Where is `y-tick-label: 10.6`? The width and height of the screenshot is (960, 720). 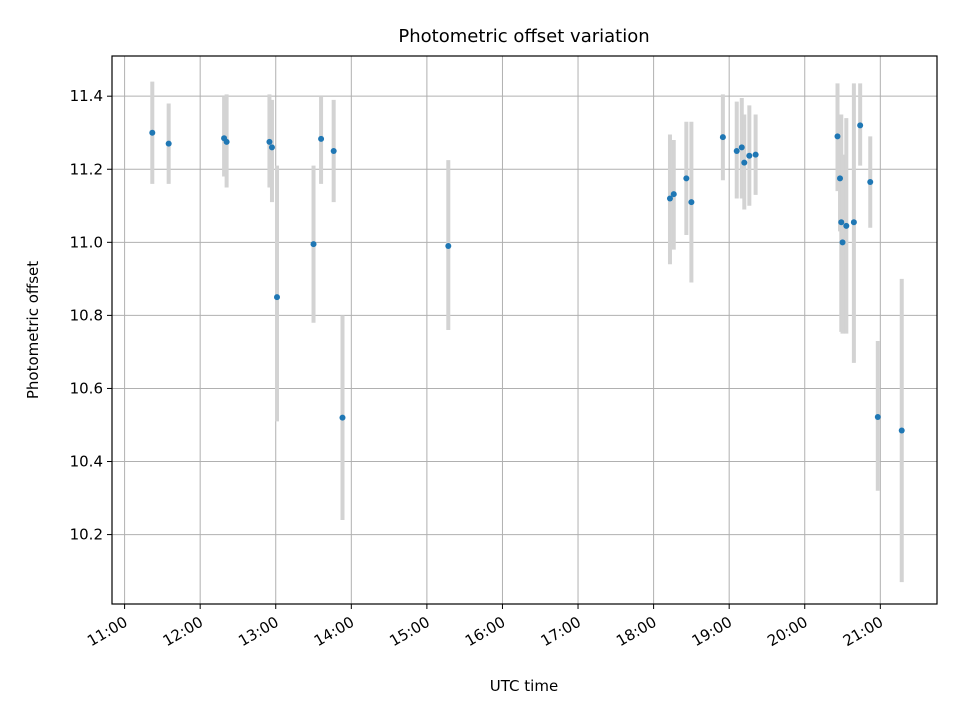 y-tick-label: 10.6 is located at coordinates (86, 388).